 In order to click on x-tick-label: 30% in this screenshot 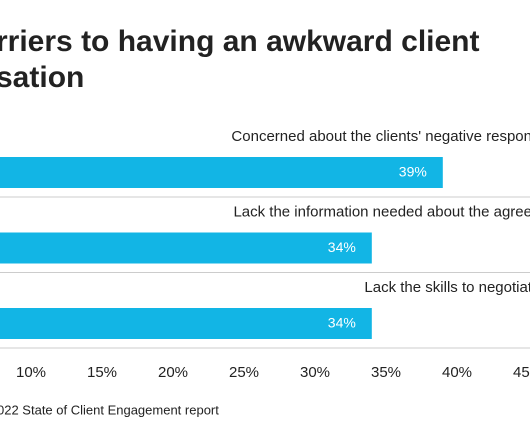, I will do `click(315, 372)`.